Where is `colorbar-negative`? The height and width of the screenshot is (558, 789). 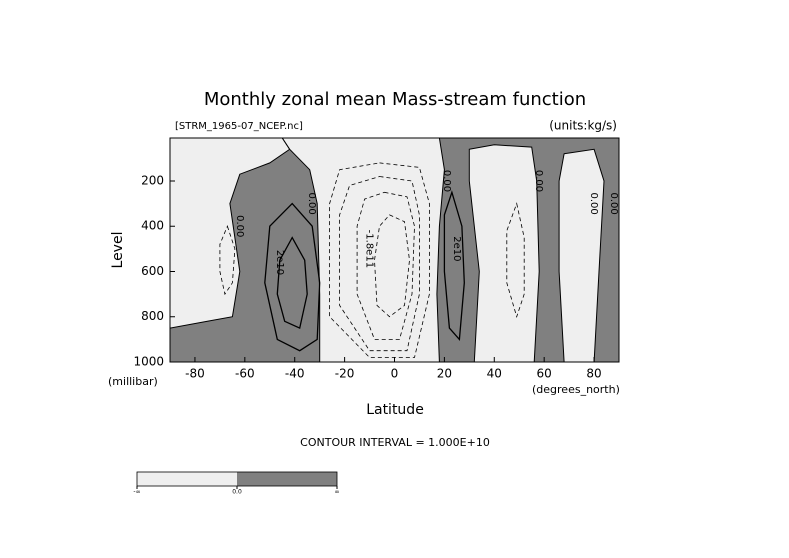 colorbar-negative is located at coordinates (187, 479).